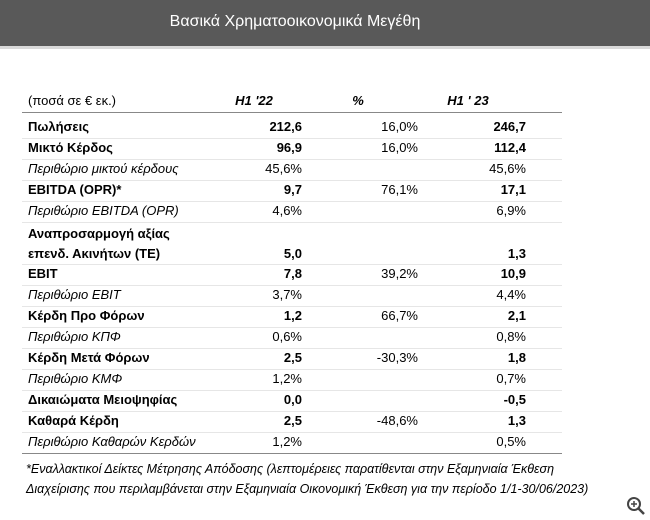 This screenshot has height=520, width=650. I want to click on row-label: Καθαρά Κέρδη, so click(73, 420).